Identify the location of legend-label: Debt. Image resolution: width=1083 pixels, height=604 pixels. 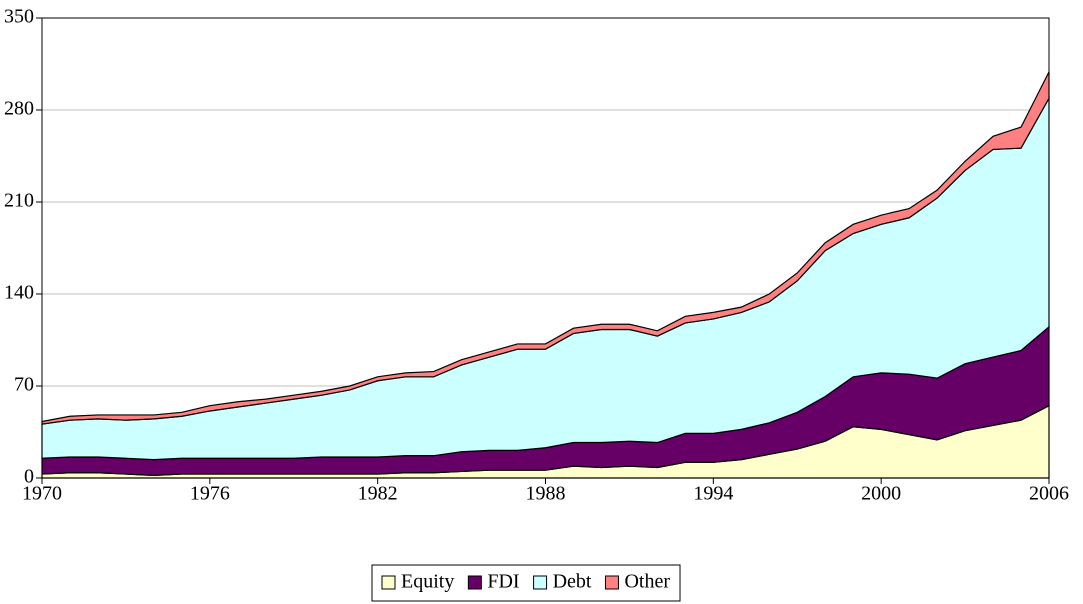
(572, 582).